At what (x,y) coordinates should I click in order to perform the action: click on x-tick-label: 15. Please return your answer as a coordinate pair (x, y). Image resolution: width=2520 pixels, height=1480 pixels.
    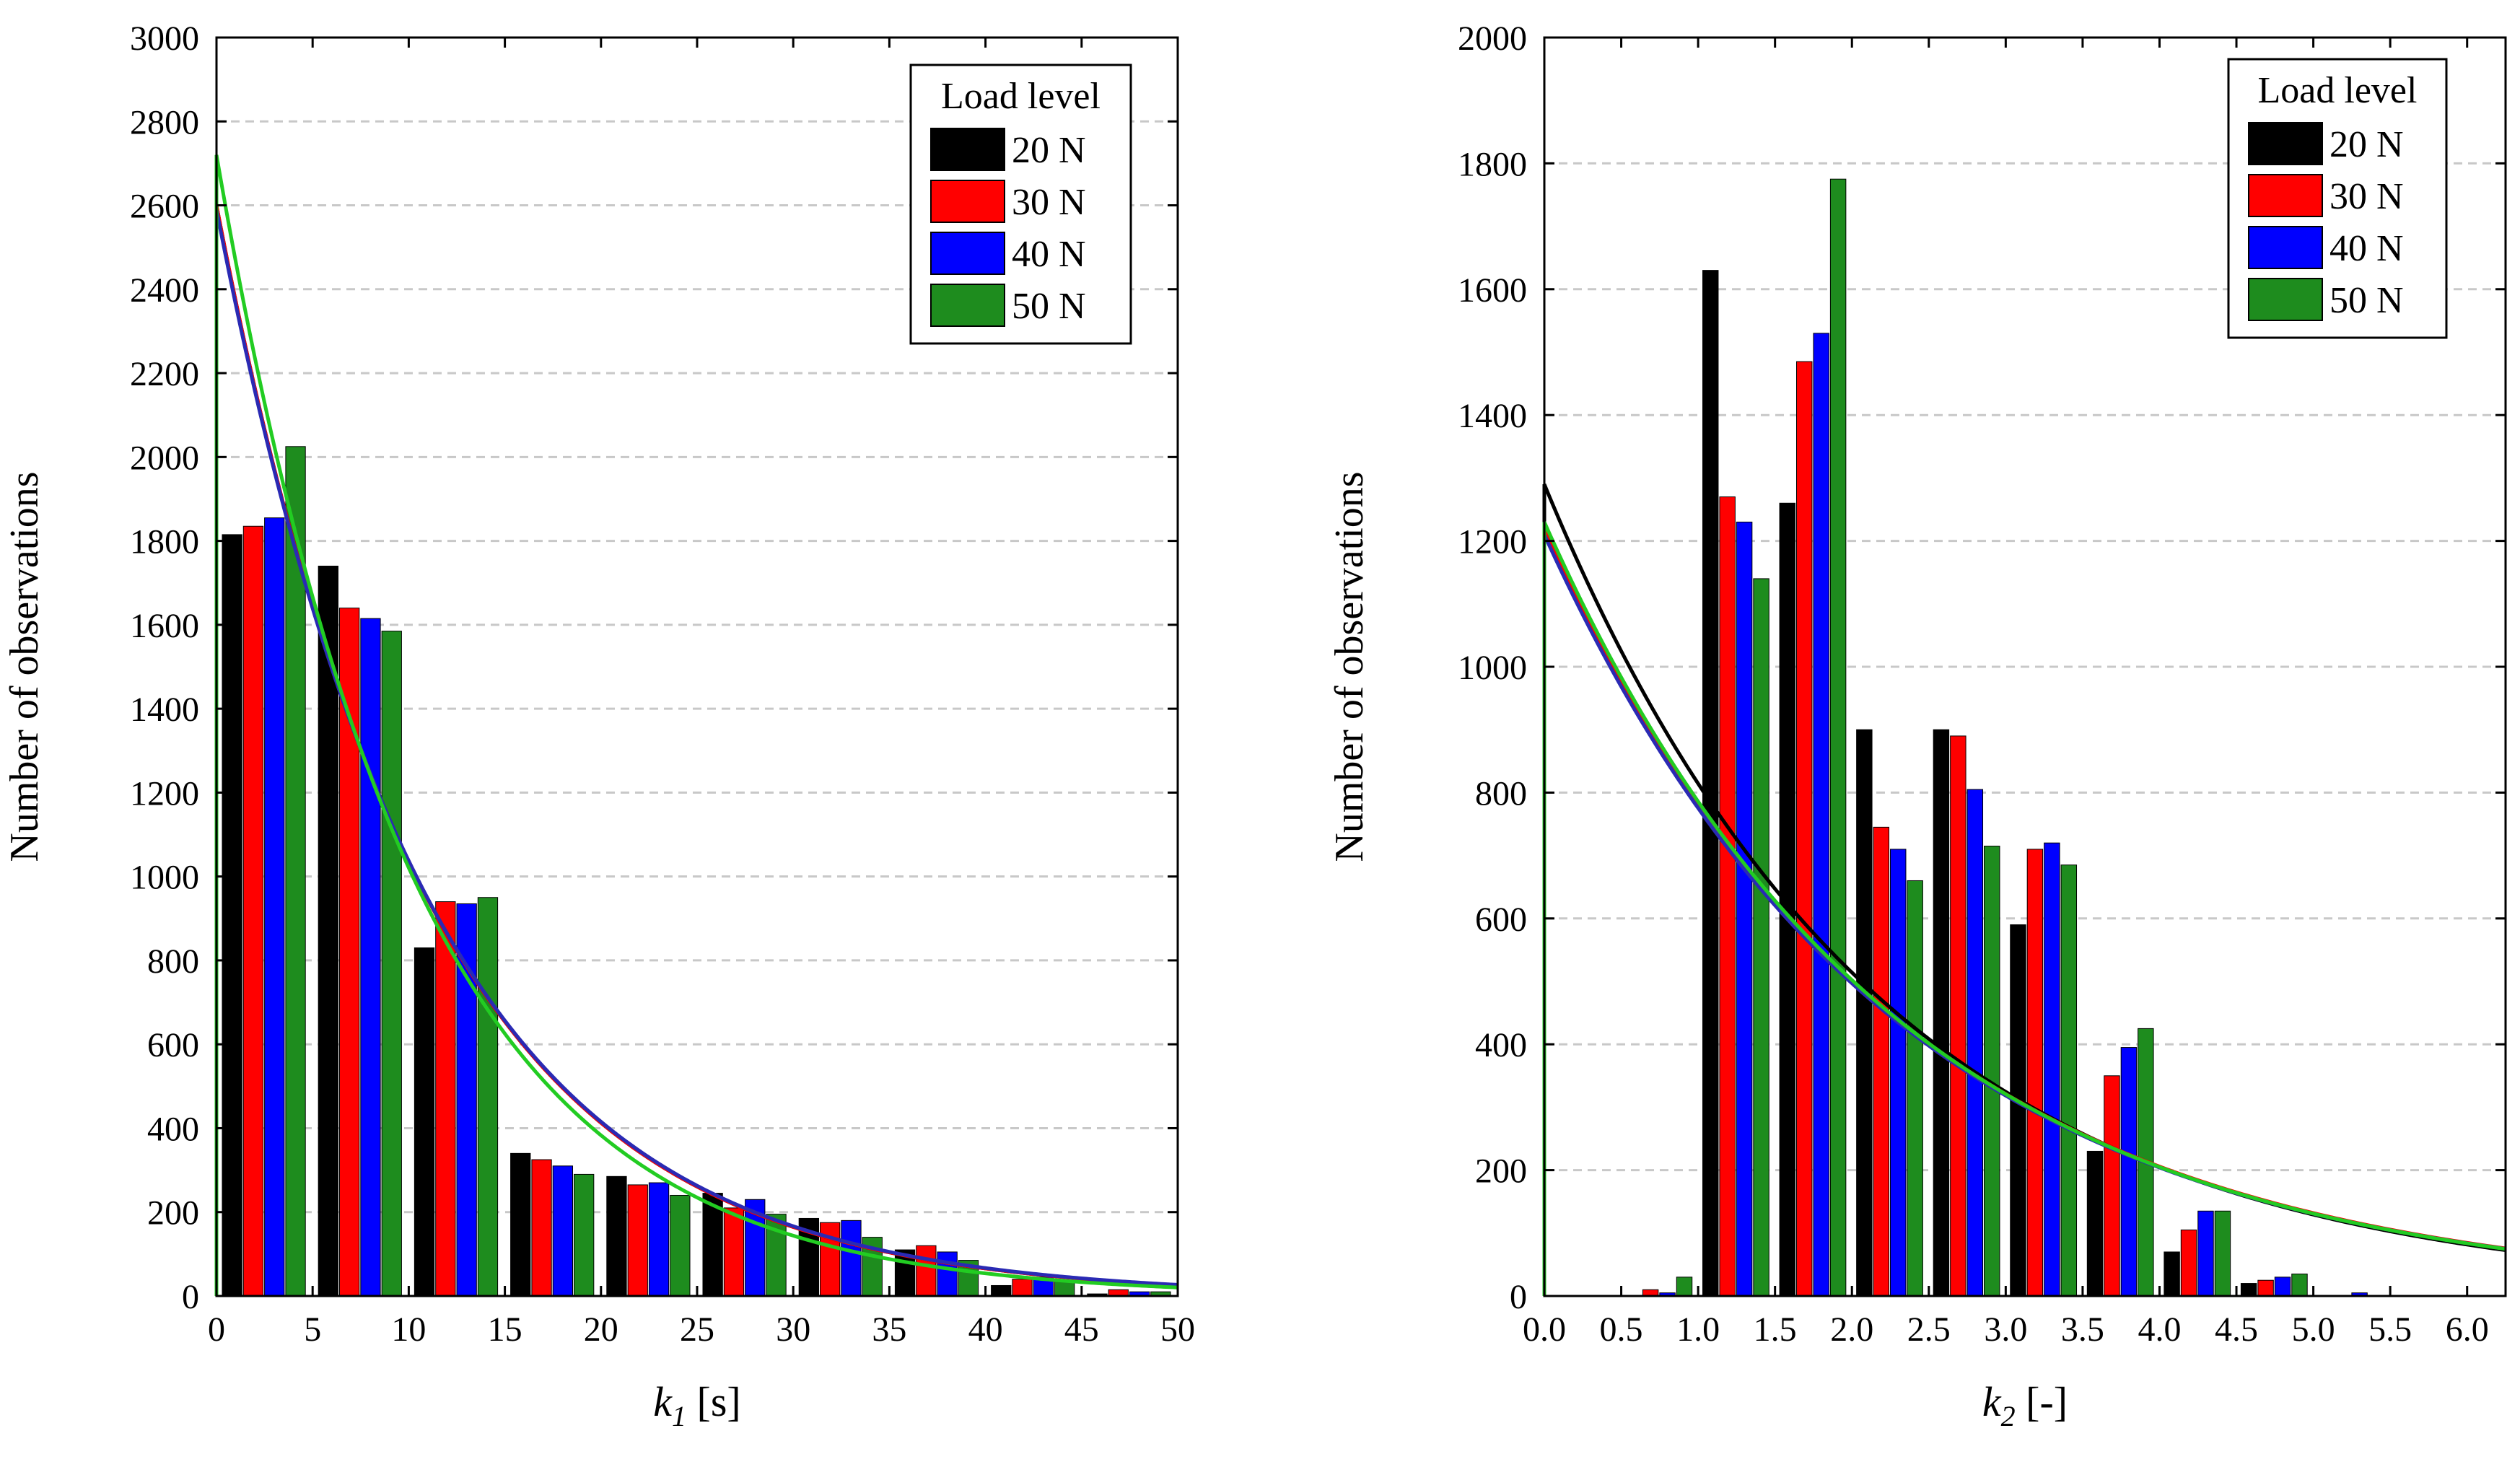
    Looking at the image, I should click on (505, 1329).